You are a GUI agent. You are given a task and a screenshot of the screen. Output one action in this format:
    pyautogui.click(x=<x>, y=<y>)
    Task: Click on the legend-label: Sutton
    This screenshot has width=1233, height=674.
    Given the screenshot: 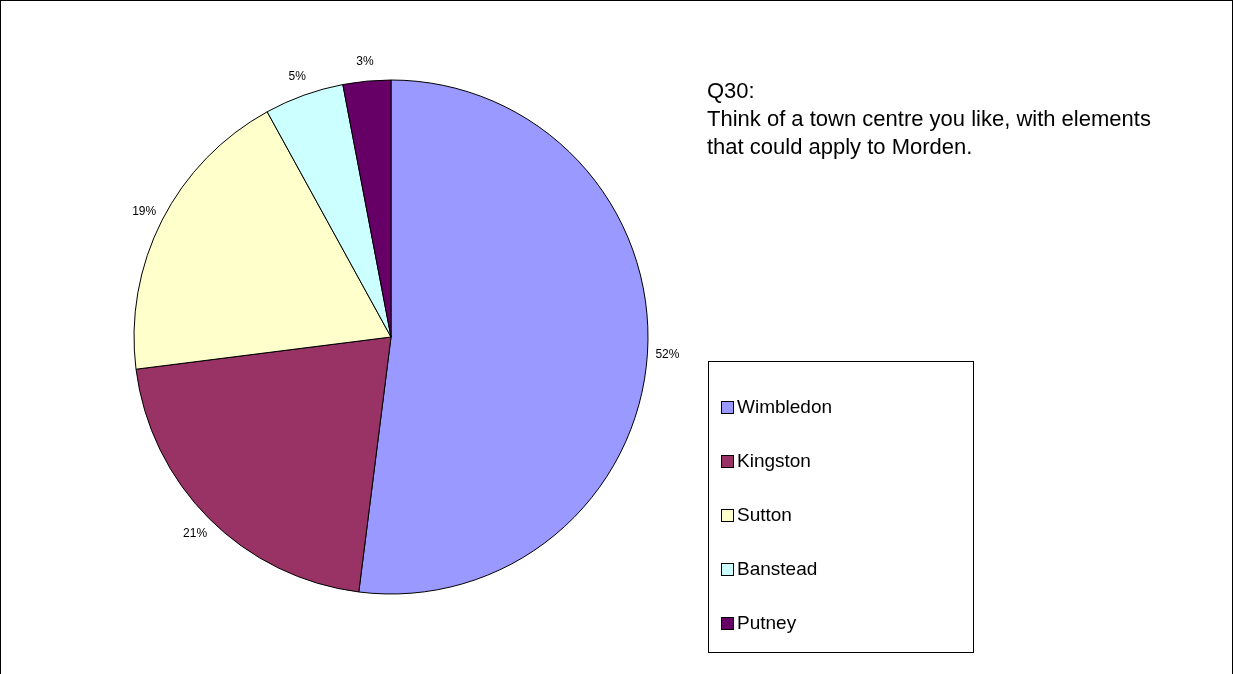 What is the action you would take?
    pyautogui.click(x=764, y=515)
    